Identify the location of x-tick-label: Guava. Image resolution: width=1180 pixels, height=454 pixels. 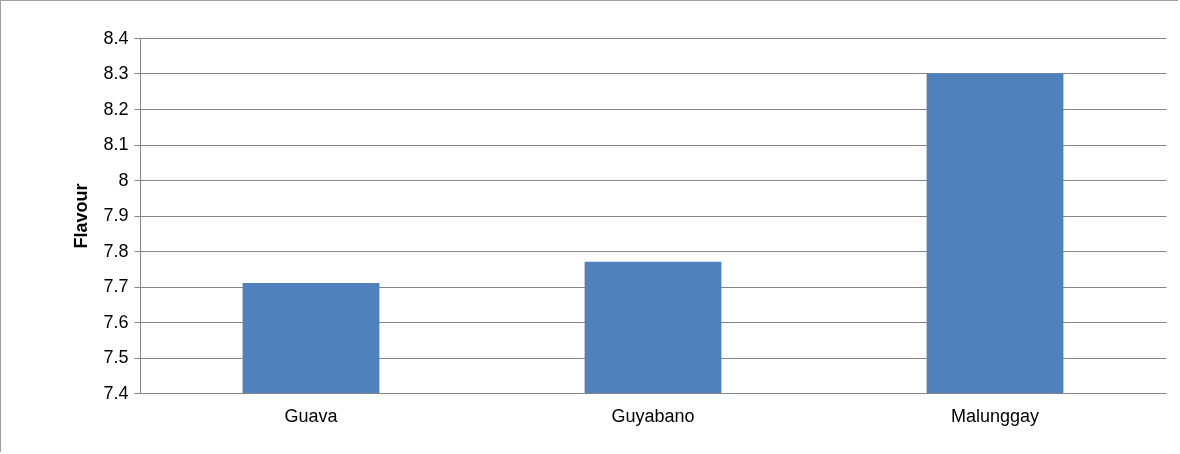
(311, 415).